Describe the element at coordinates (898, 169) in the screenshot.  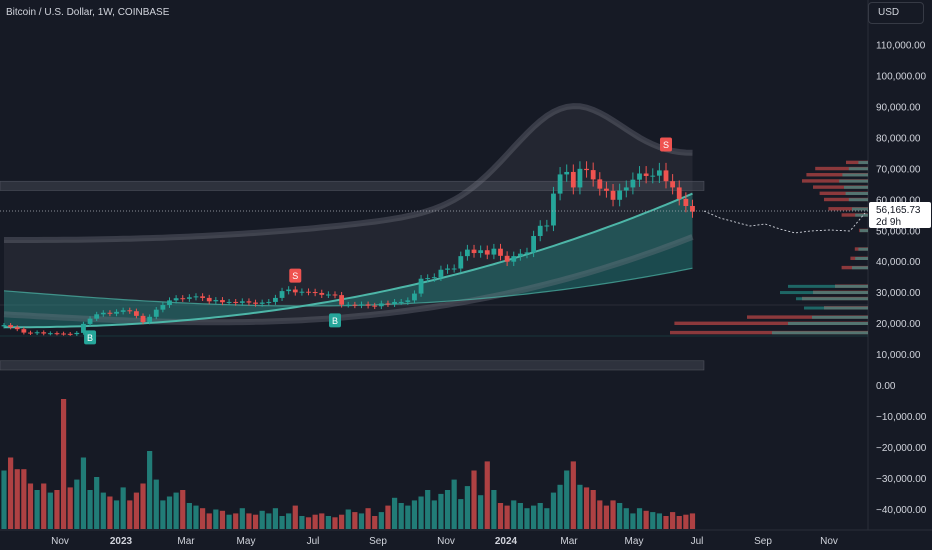
I see `price-tick-label: 70,000.00` at that location.